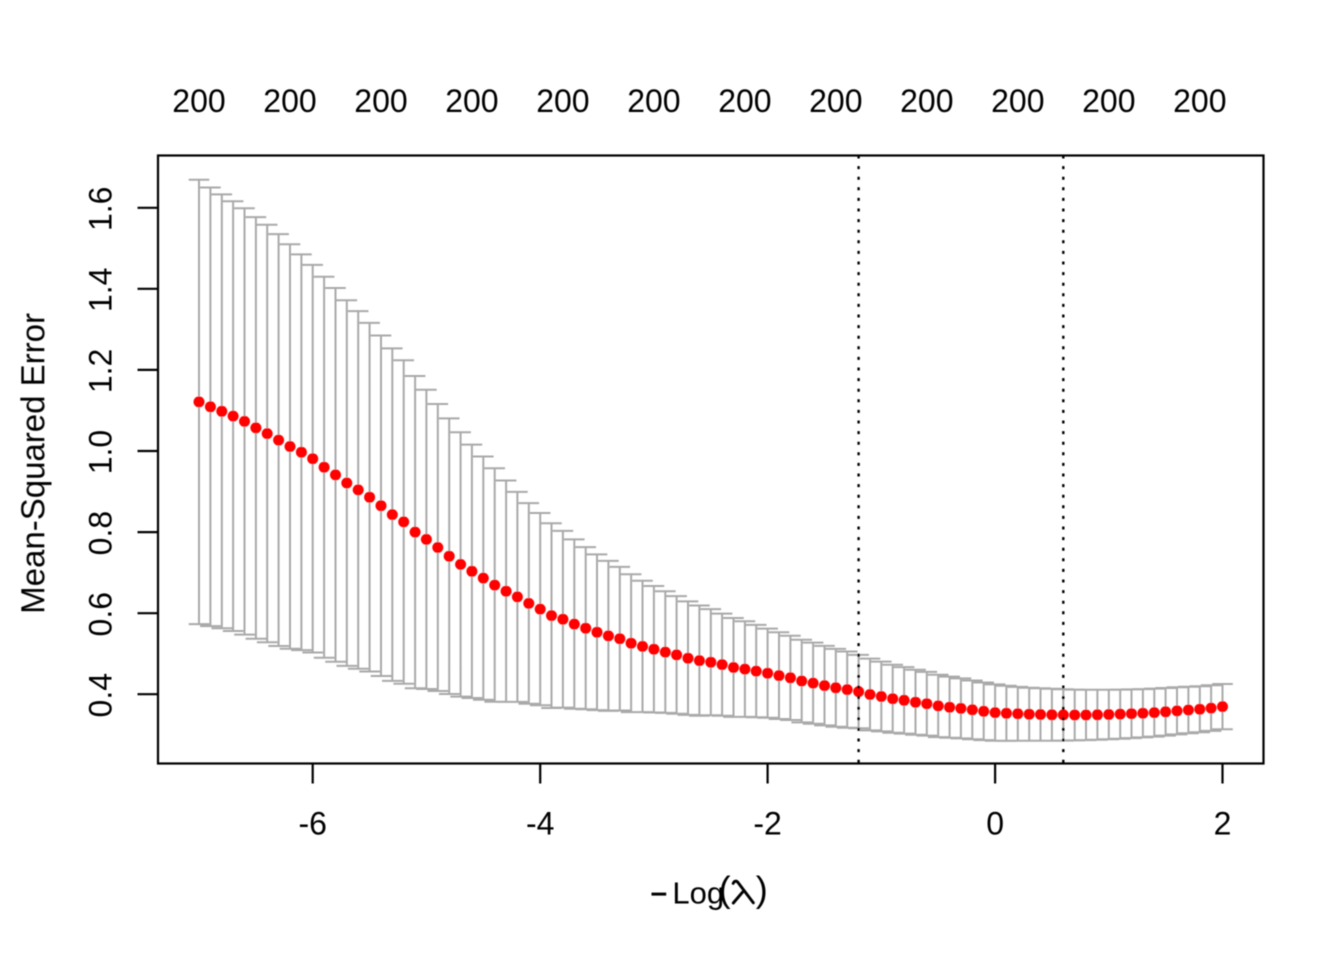 This screenshot has width=1344, height=960. Describe the element at coordinates (1223, 824) in the screenshot. I see `svg-text: 2` at that location.